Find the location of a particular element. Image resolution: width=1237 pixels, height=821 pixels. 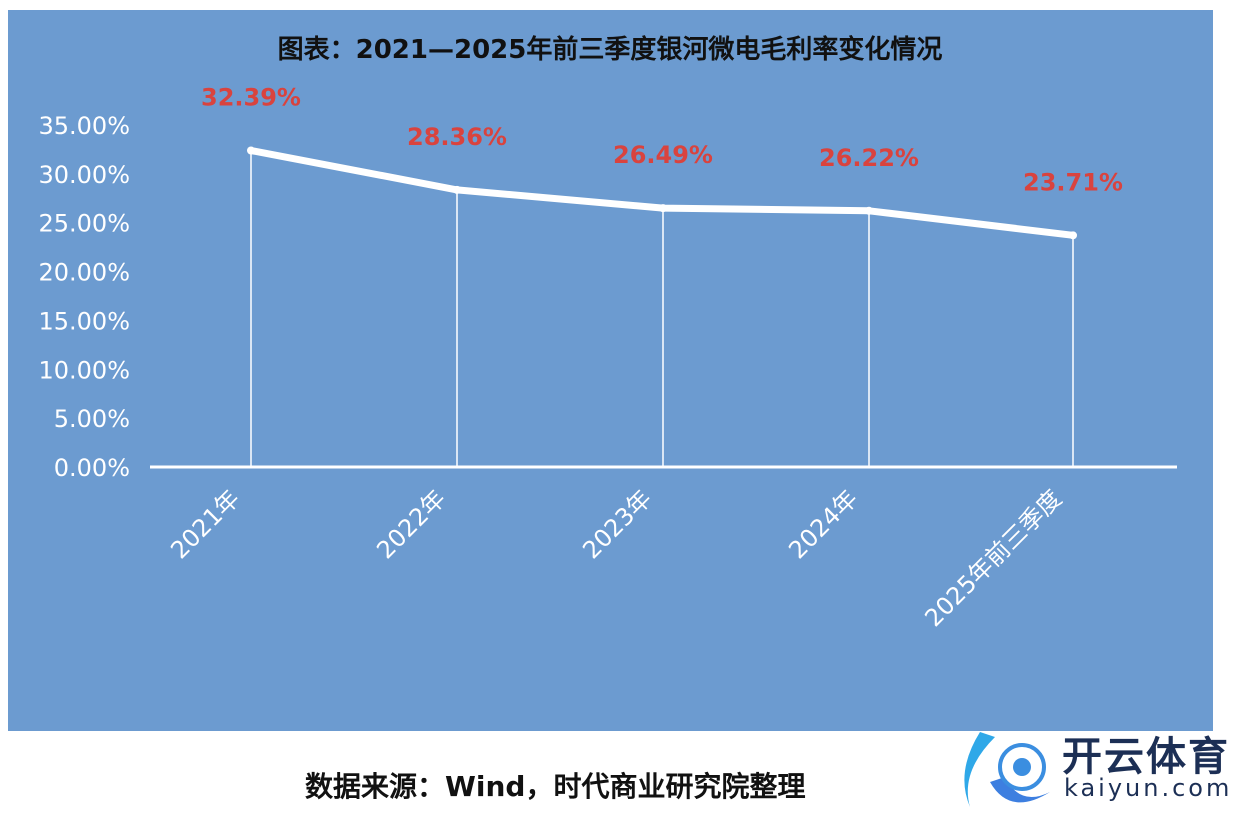

data-label: 32.39% is located at coordinates (251, 98).